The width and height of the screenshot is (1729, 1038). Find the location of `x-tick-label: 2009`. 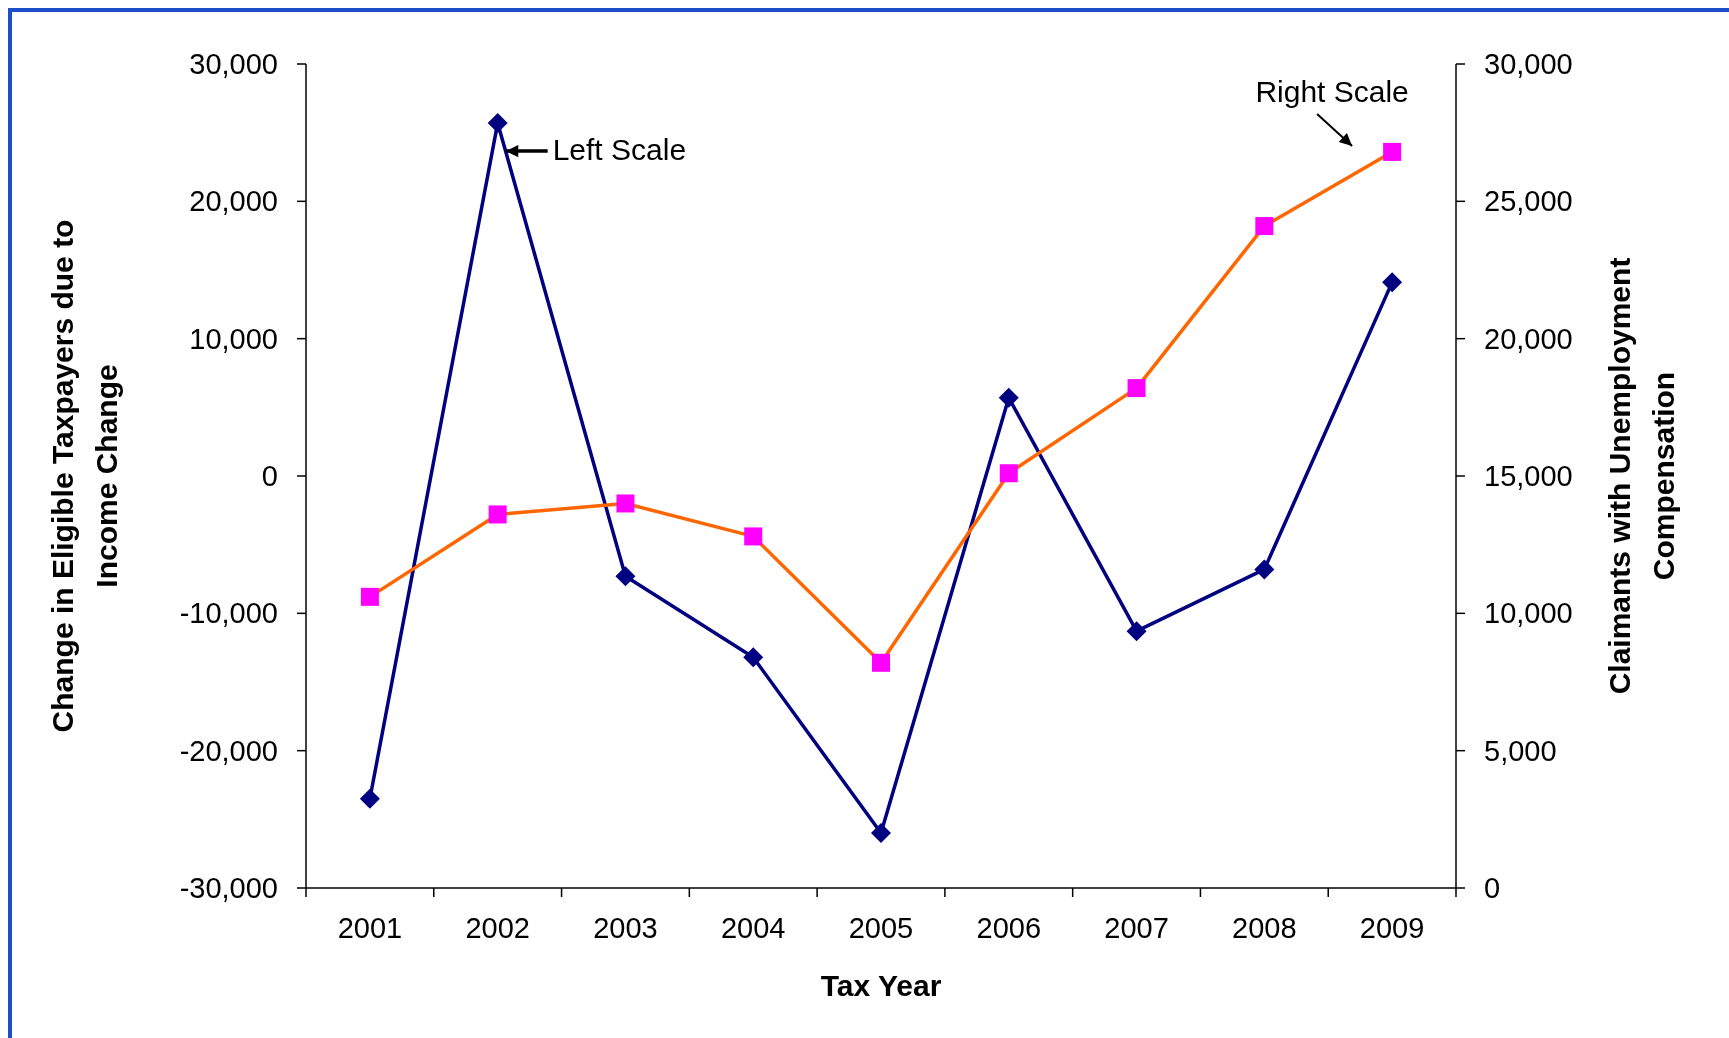

x-tick-label: 2009 is located at coordinates (1392, 928).